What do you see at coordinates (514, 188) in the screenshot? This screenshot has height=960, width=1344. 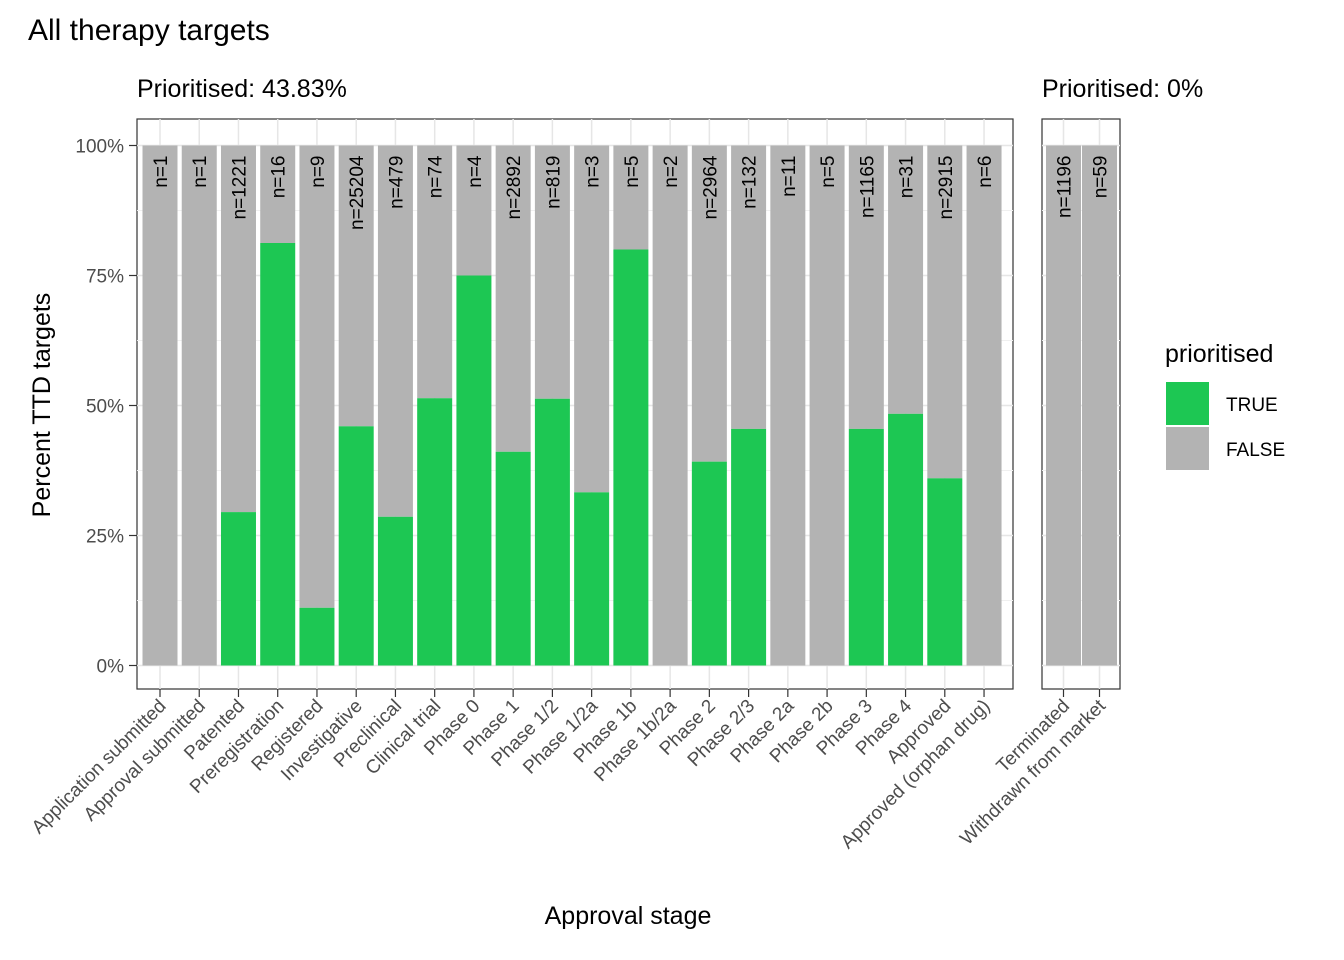 I see `n-label: n=2892` at bounding box center [514, 188].